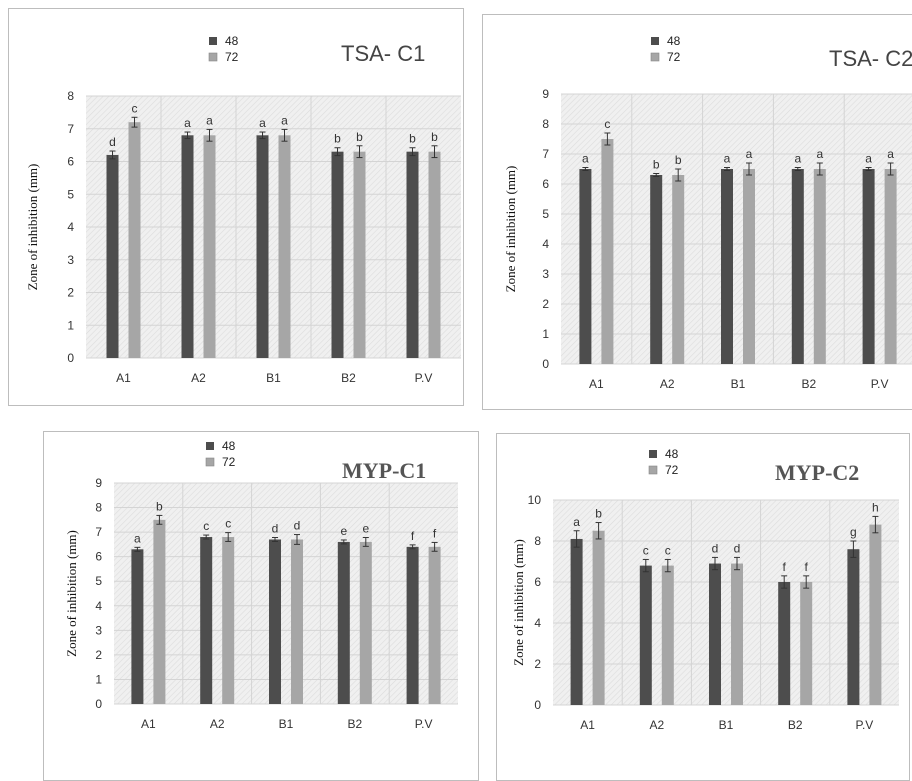 This screenshot has height=781, width=912. I want to click on y-tick-label: 10, so click(535, 500).